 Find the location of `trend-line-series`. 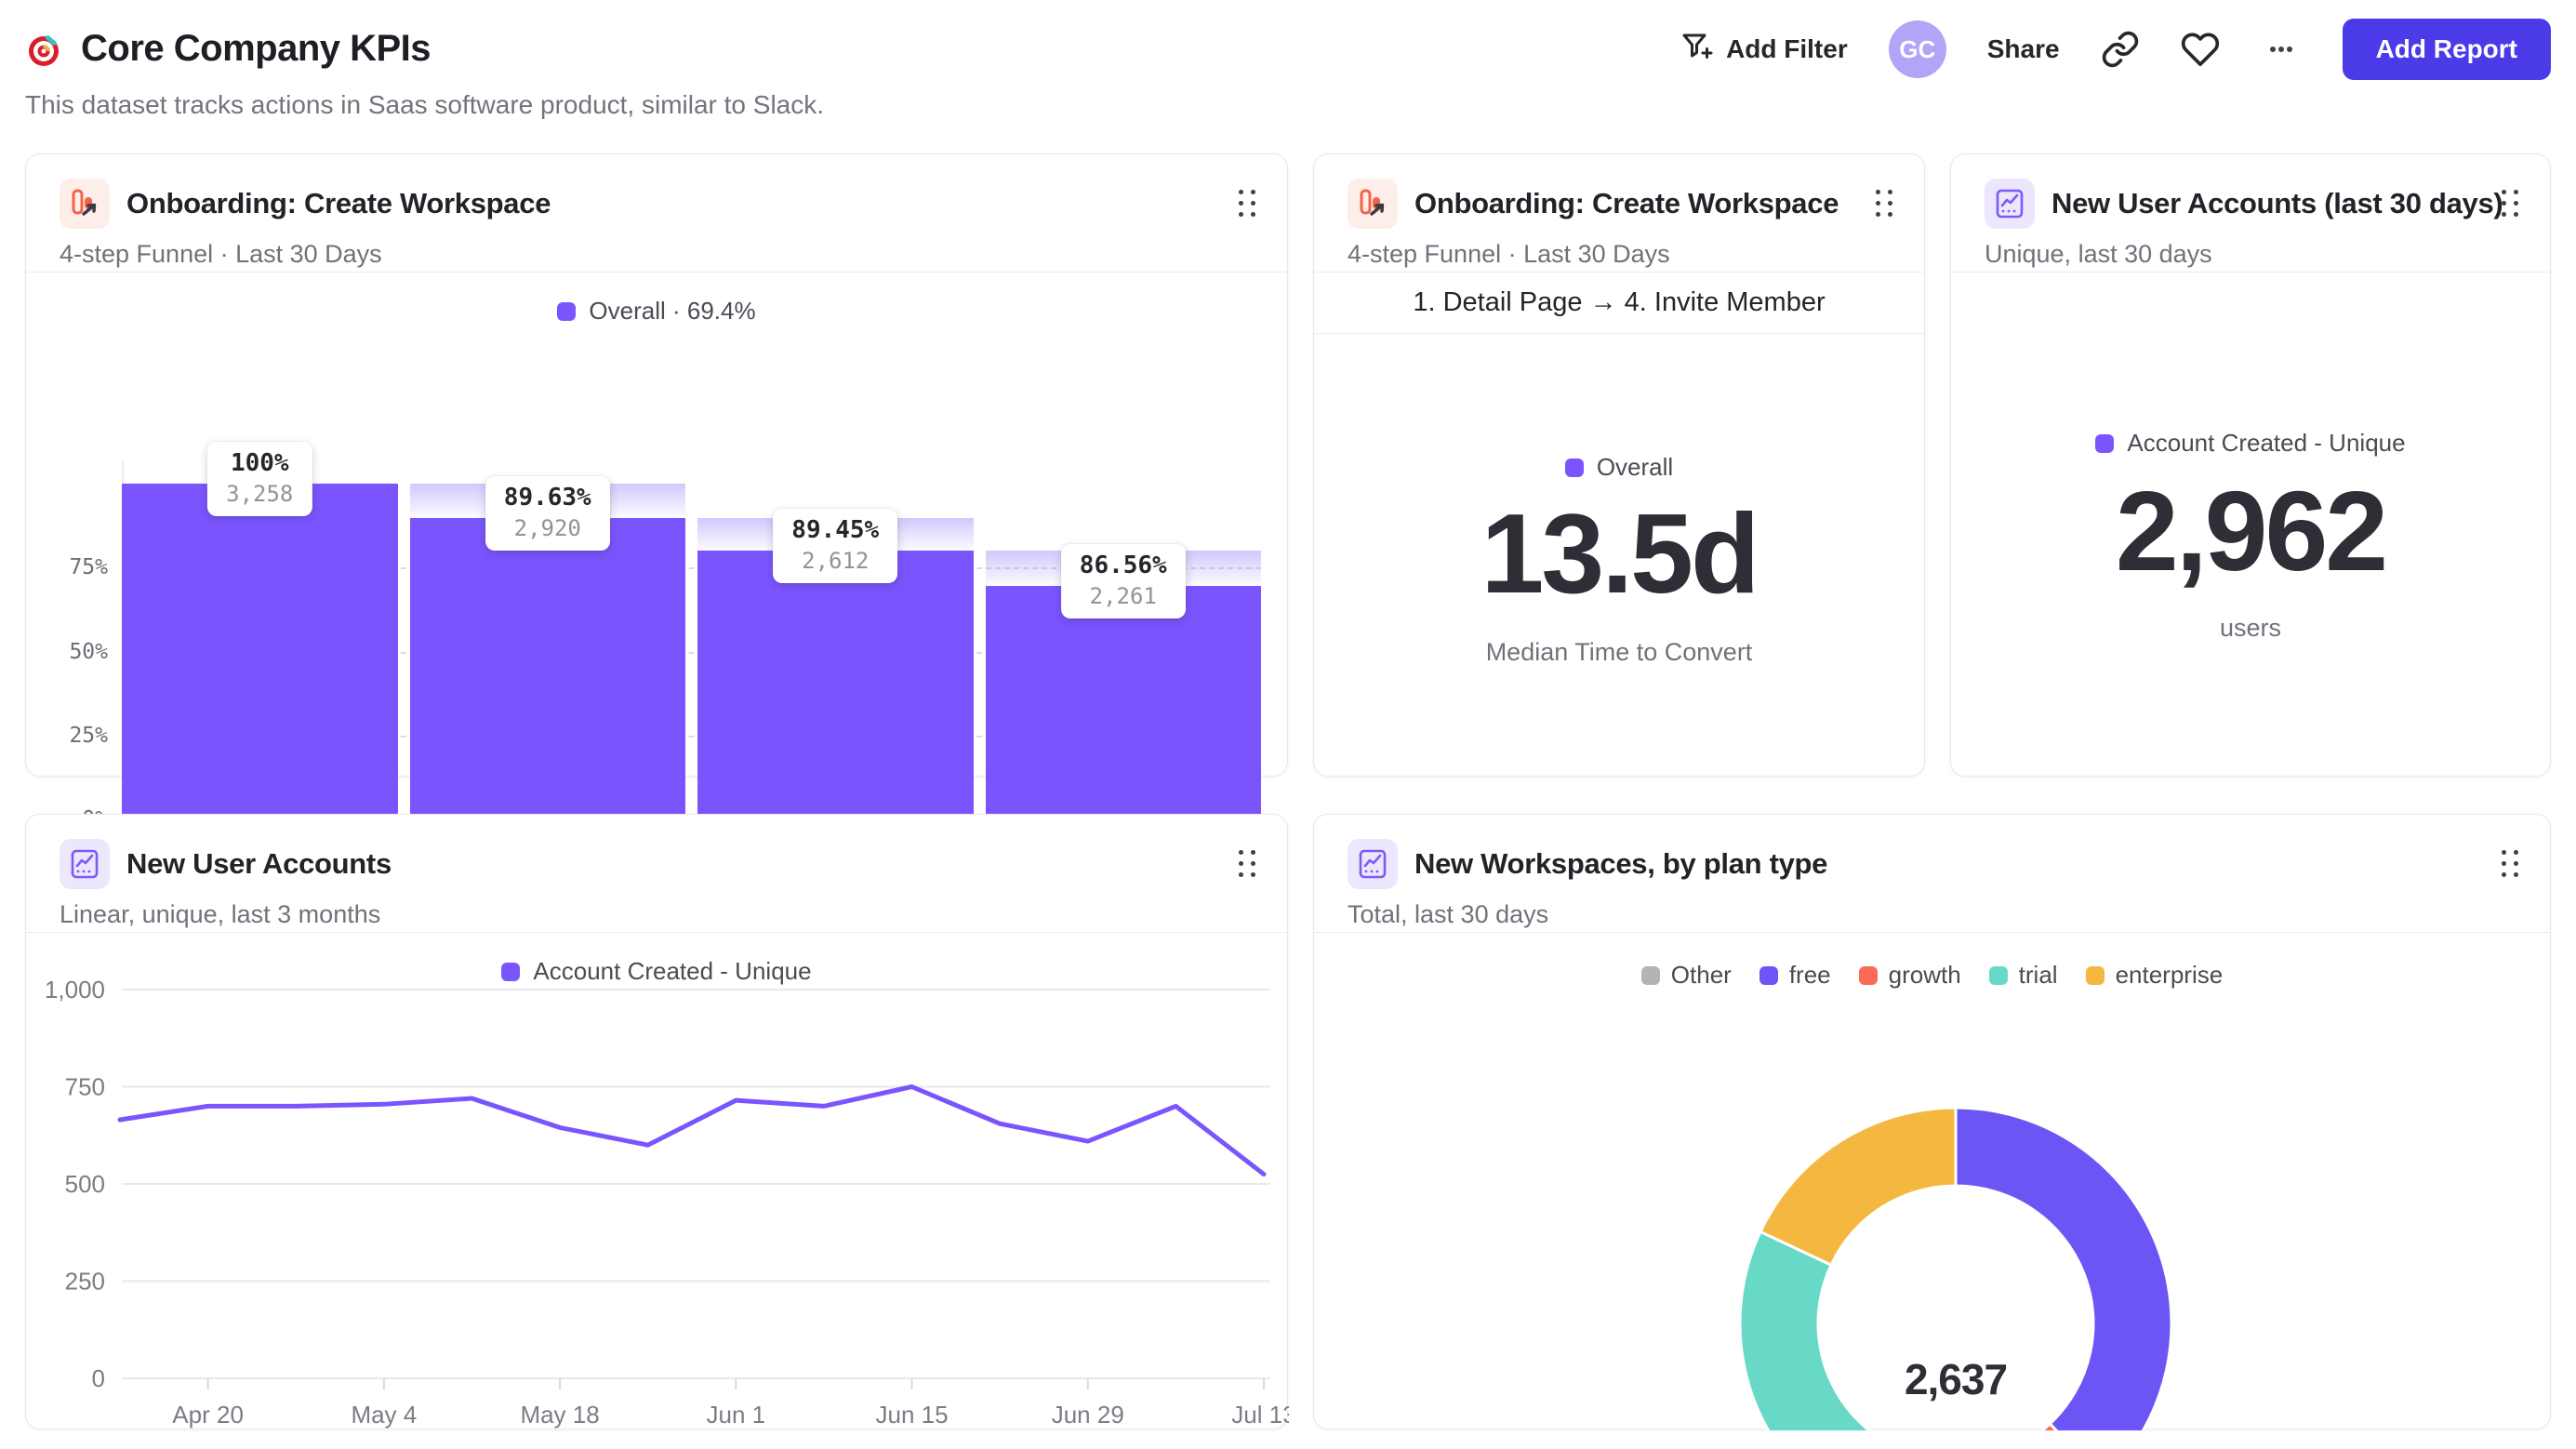

trend-line-series is located at coordinates (692, 1130).